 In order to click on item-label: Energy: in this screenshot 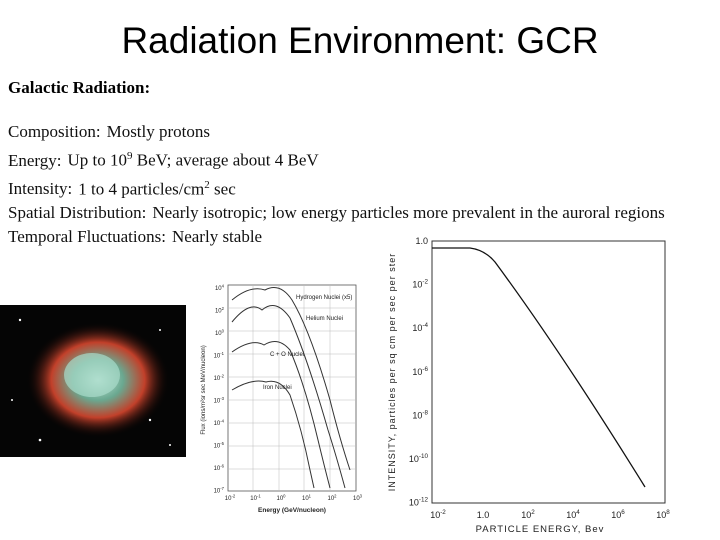, I will do `click(35, 160)`.